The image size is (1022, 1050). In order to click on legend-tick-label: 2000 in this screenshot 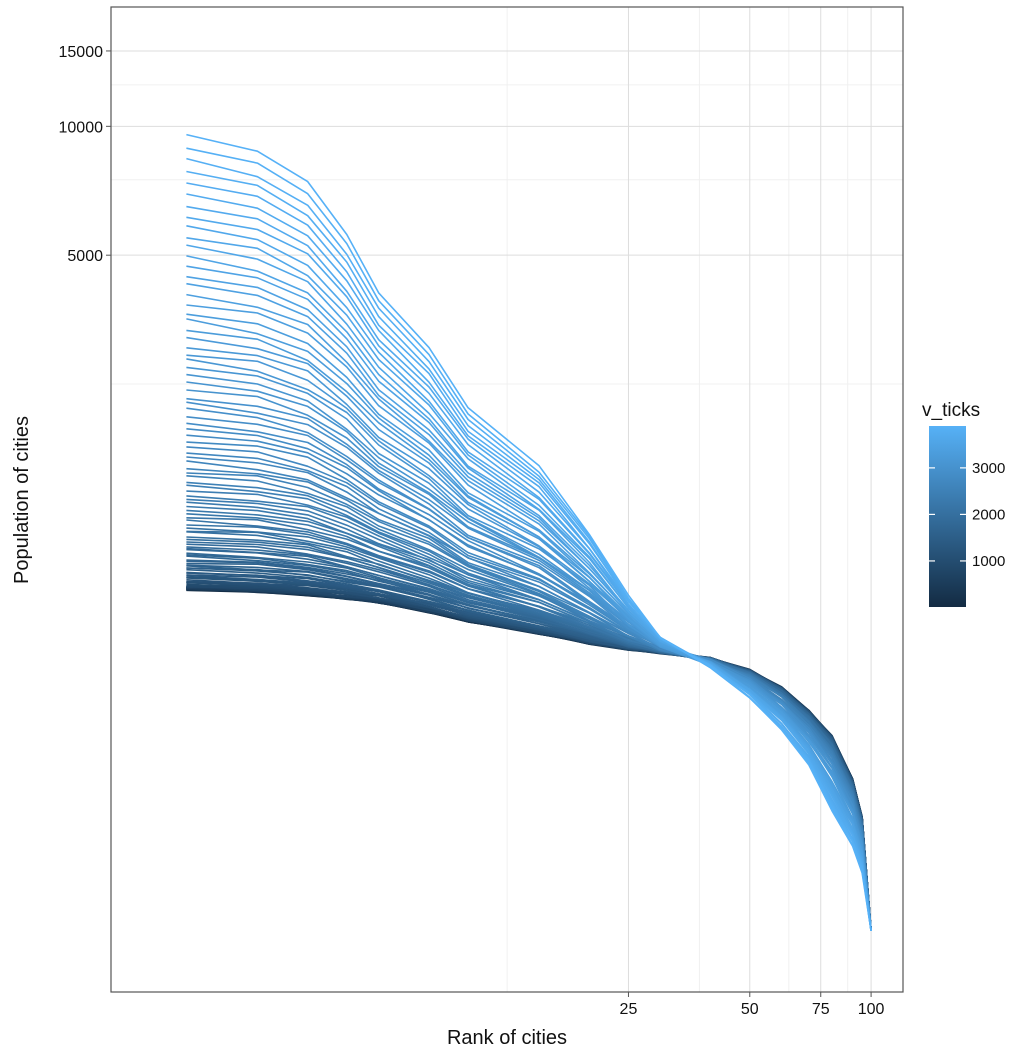, I will do `click(988, 514)`.